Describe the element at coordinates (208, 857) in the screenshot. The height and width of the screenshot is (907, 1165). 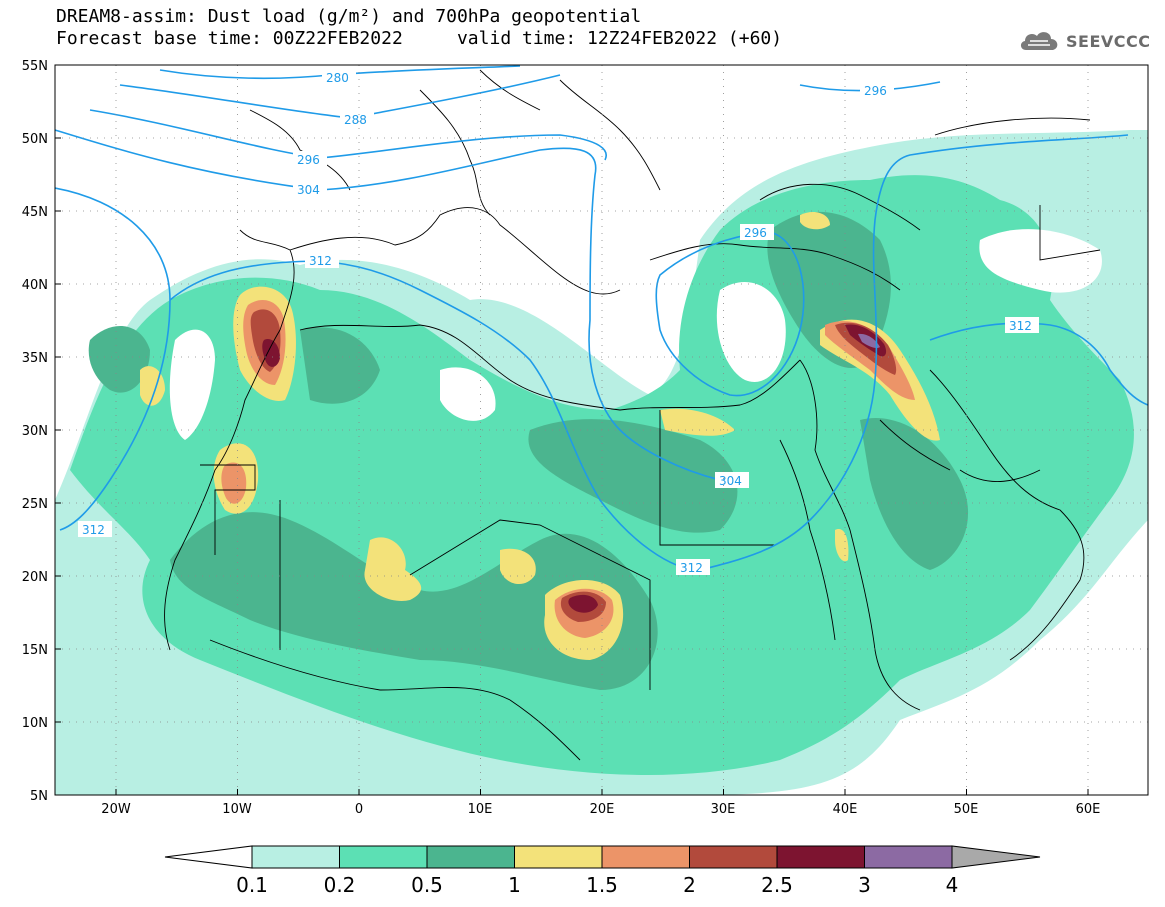
I see `legend-low-triangle` at that location.